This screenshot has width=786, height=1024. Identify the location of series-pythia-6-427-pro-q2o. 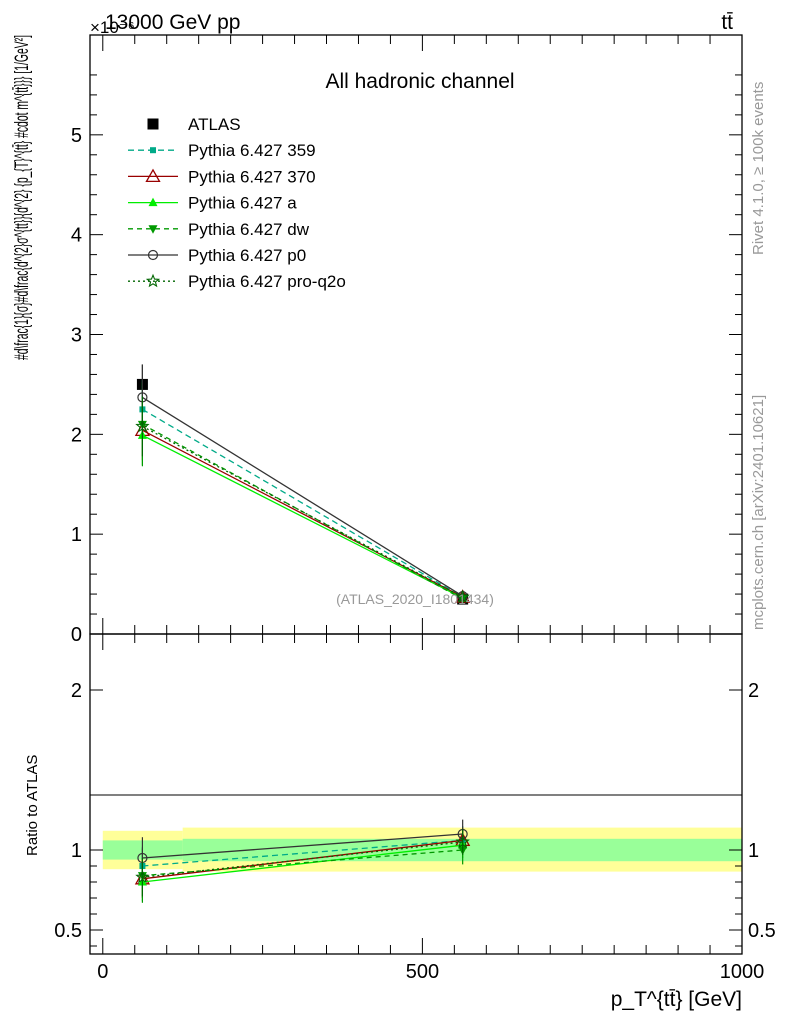
(302, 500).